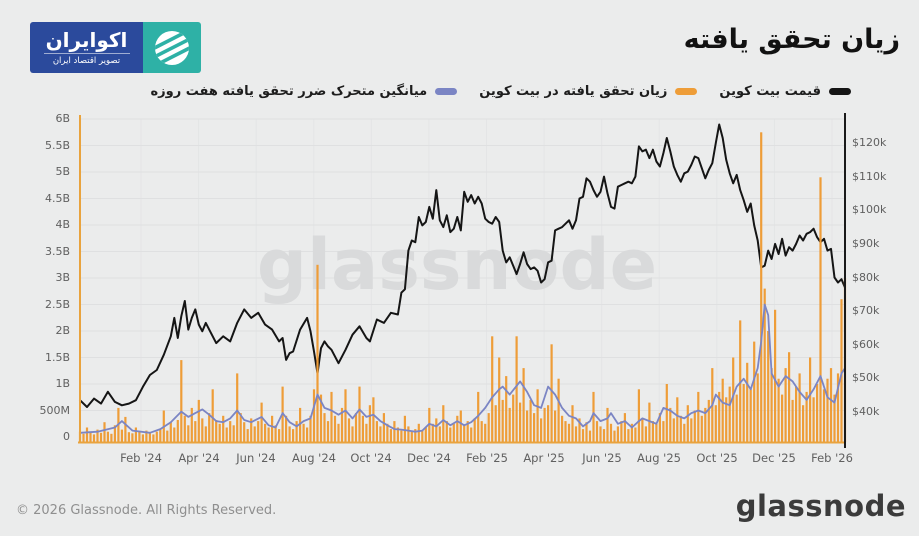 The image size is (919, 536). I want to click on x-axis-label: Dec '25, so click(774, 458).